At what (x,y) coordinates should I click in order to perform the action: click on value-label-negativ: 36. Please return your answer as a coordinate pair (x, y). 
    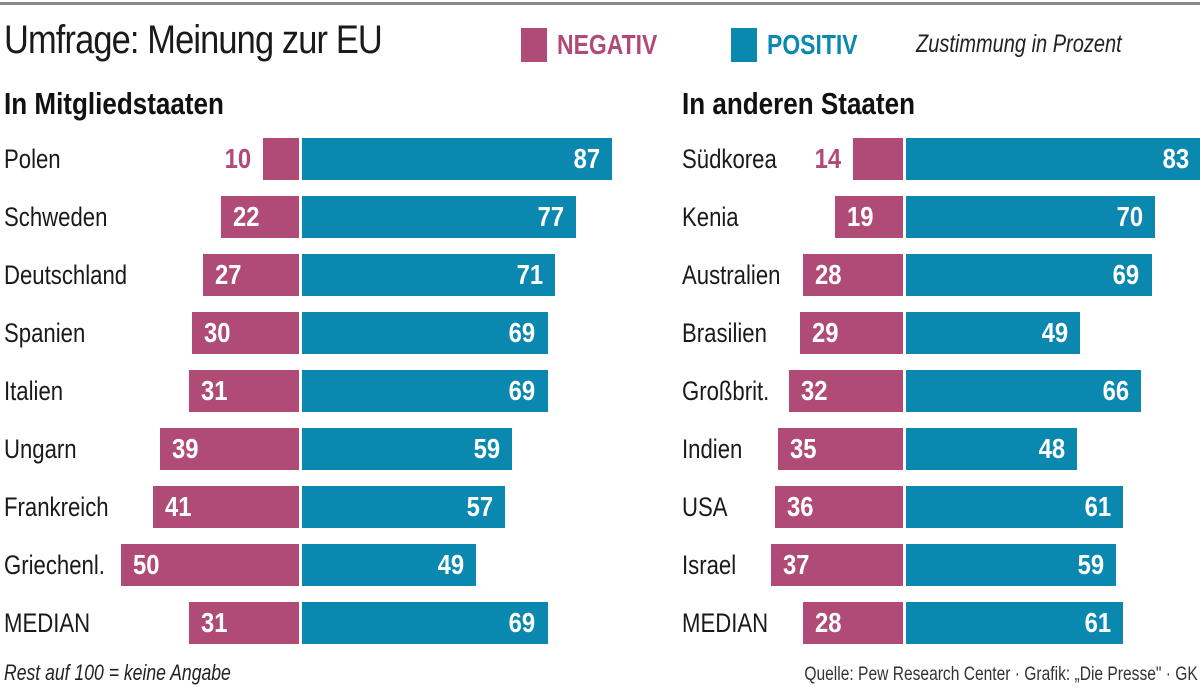
    Looking at the image, I should click on (800, 506).